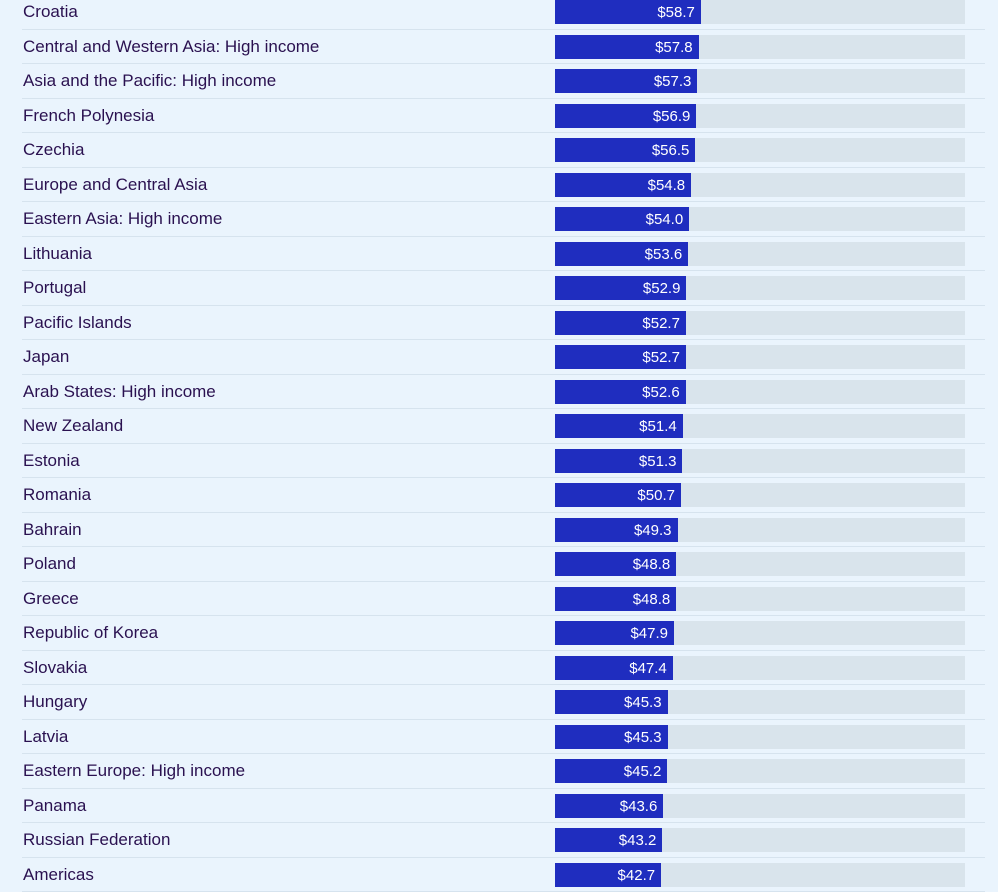  What do you see at coordinates (672, 116) in the screenshot?
I see `value-label: $56.9` at bounding box center [672, 116].